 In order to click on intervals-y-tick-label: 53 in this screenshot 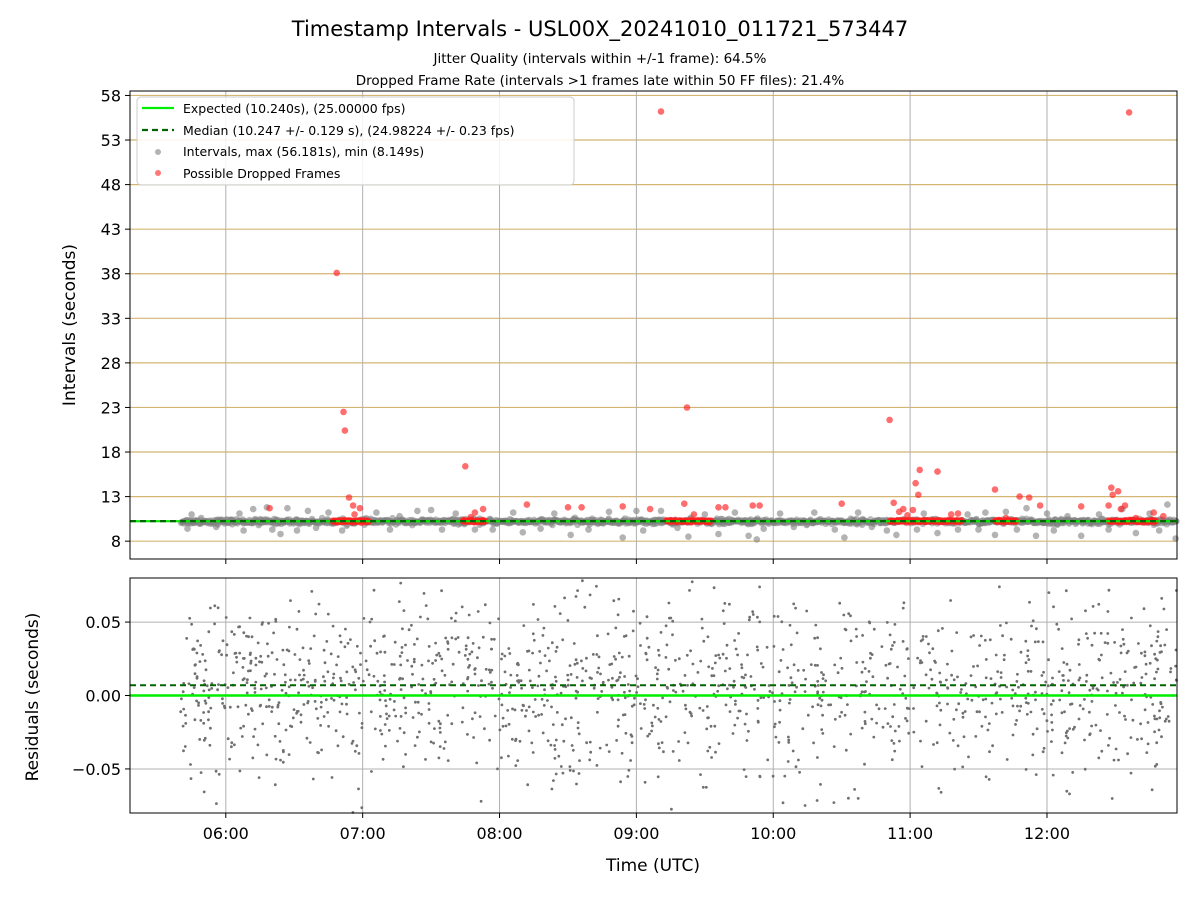, I will do `click(111, 140)`.